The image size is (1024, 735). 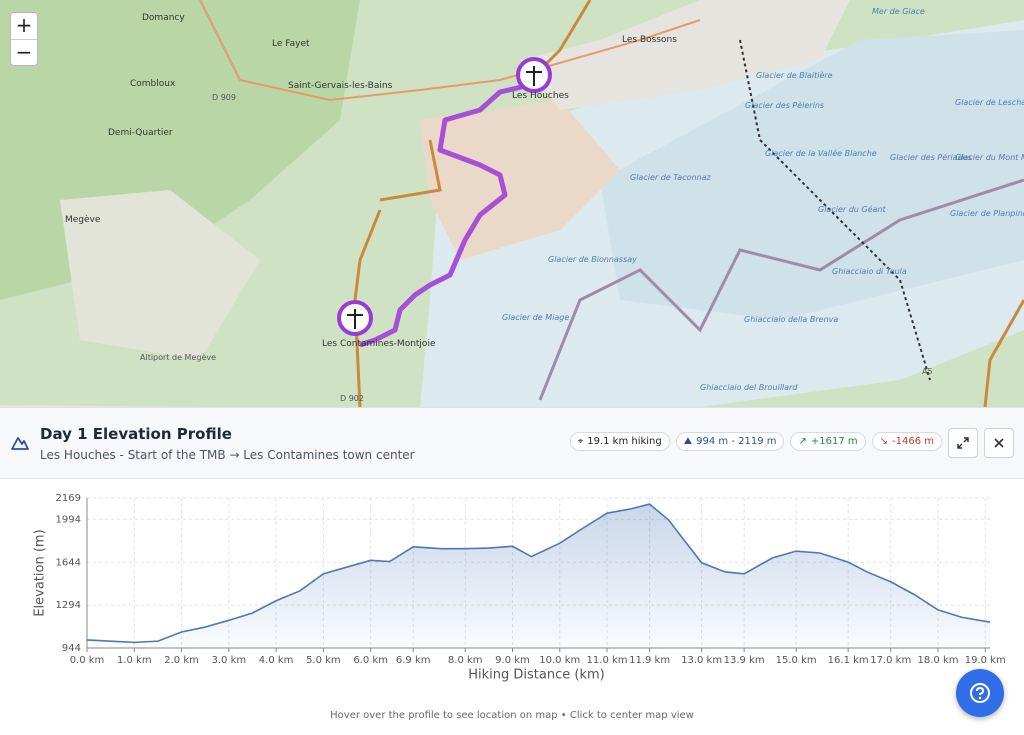 I want to click on map-label: Domancy, so click(x=163, y=18).